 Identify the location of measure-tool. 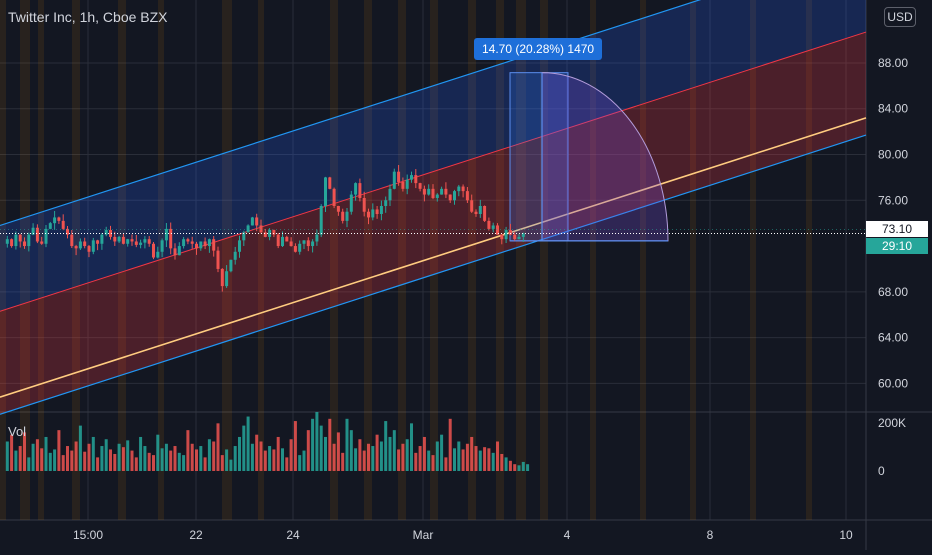
(589, 157).